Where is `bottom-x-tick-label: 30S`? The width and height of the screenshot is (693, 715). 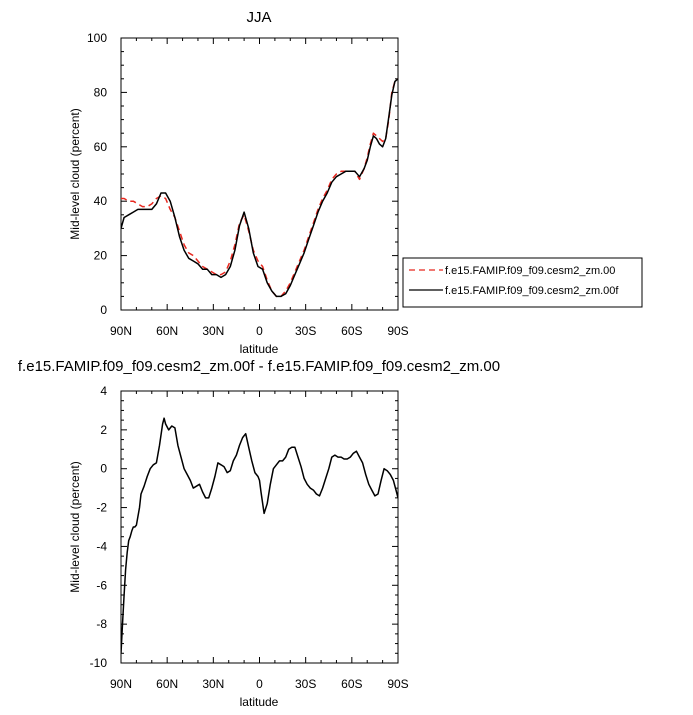
bottom-x-tick-label: 30S is located at coordinates (305, 684).